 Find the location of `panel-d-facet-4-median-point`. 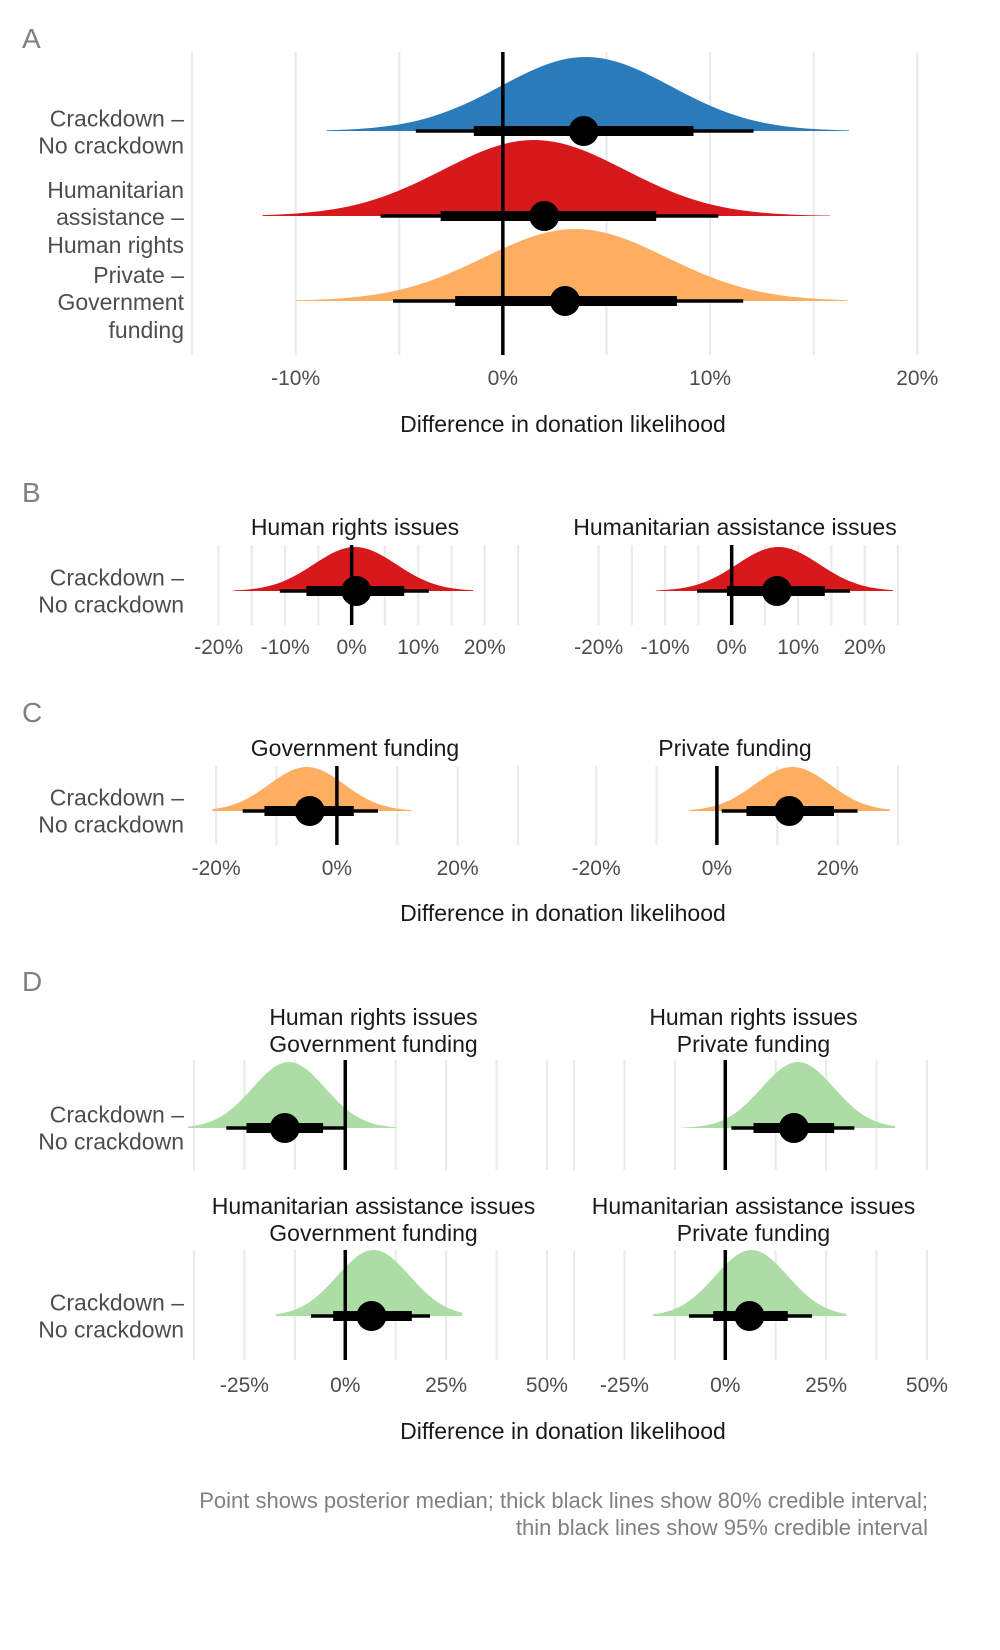

panel-d-facet-4-median-point is located at coordinates (749, 1316).